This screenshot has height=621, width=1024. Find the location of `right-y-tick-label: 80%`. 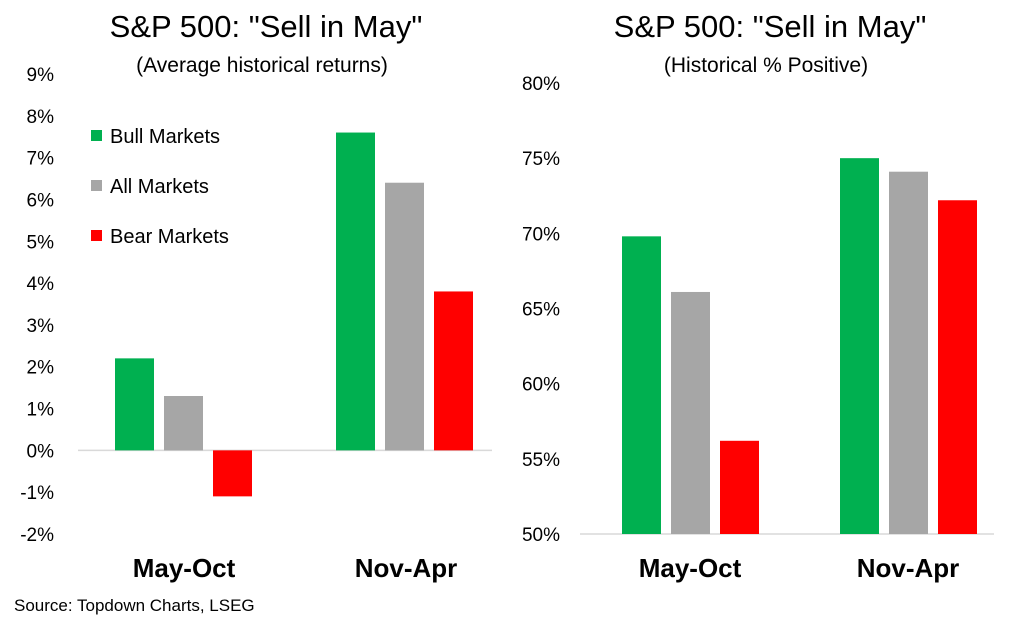

right-y-tick-label: 80% is located at coordinates (541, 84).